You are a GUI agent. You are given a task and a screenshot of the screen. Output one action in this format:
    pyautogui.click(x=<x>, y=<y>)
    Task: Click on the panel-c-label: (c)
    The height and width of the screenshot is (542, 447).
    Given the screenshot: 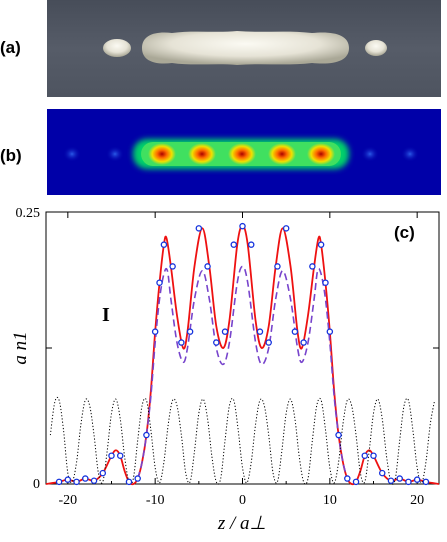 What is the action you would take?
    pyautogui.click(x=404, y=232)
    